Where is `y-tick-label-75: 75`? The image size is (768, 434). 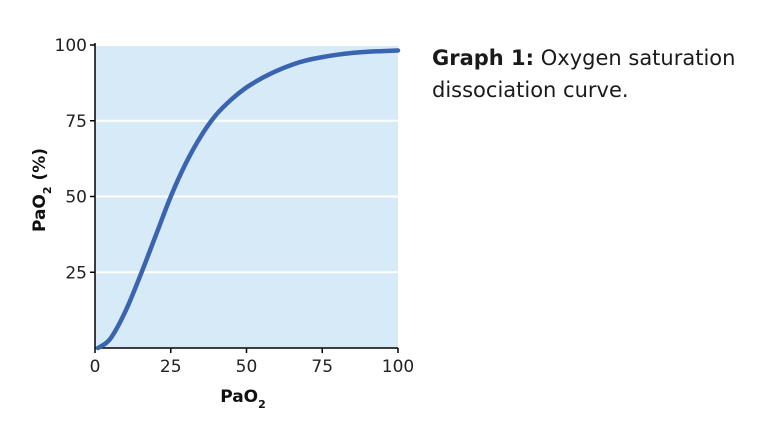
y-tick-label-75: 75 is located at coordinates (76, 122).